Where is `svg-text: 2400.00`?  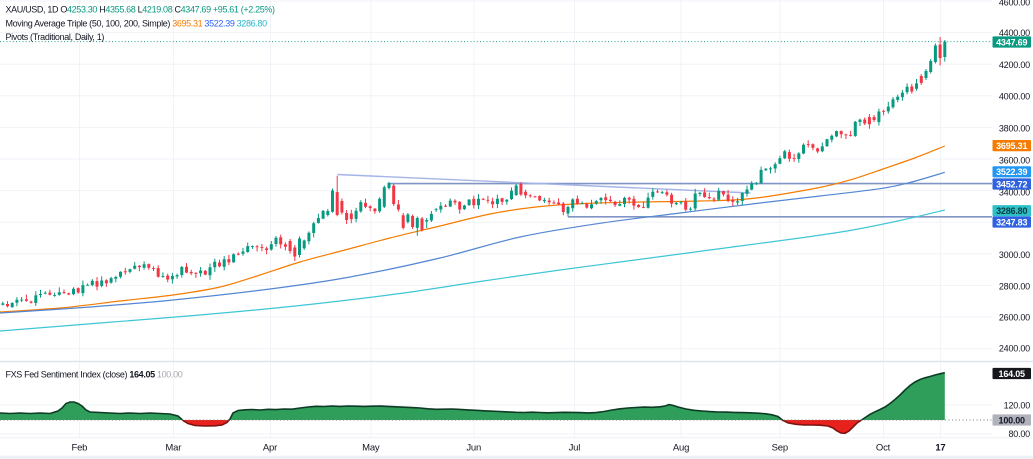
svg-text: 2400.00 is located at coordinates (1014, 349).